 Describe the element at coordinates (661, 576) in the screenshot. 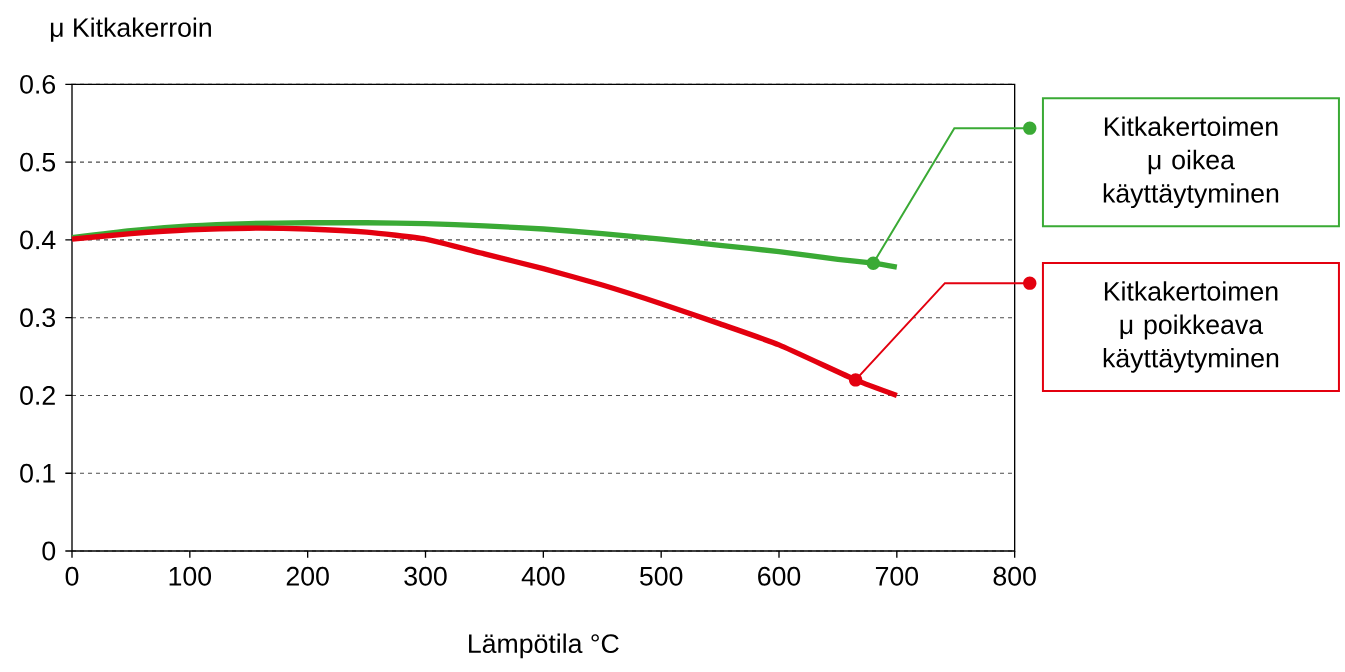

I see `x-tick-label: 500` at that location.